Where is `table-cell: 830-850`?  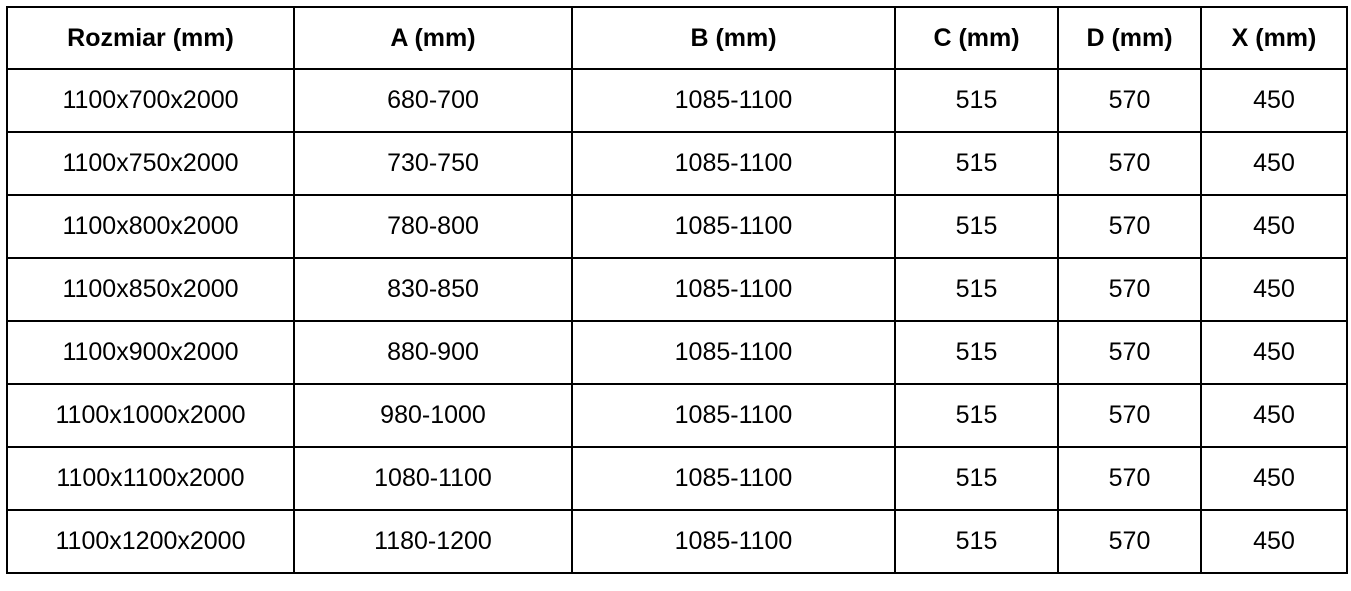
table-cell: 830-850 is located at coordinates (433, 289).